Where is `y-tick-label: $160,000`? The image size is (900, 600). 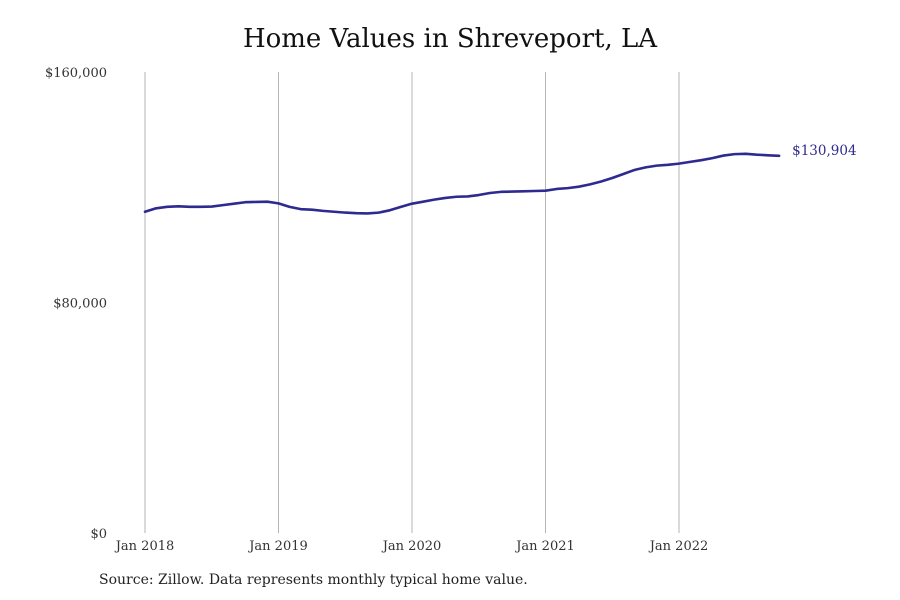 y-tick-label: $160,000 is located at coordinates (76, 73).